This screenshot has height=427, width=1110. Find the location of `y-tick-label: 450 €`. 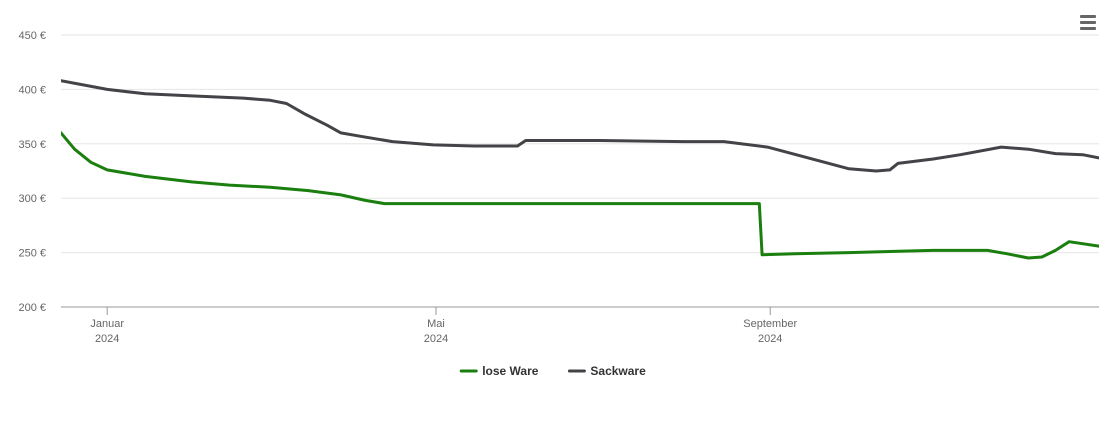

y-tick-label: 450 € is located at coordinates (32, 36).